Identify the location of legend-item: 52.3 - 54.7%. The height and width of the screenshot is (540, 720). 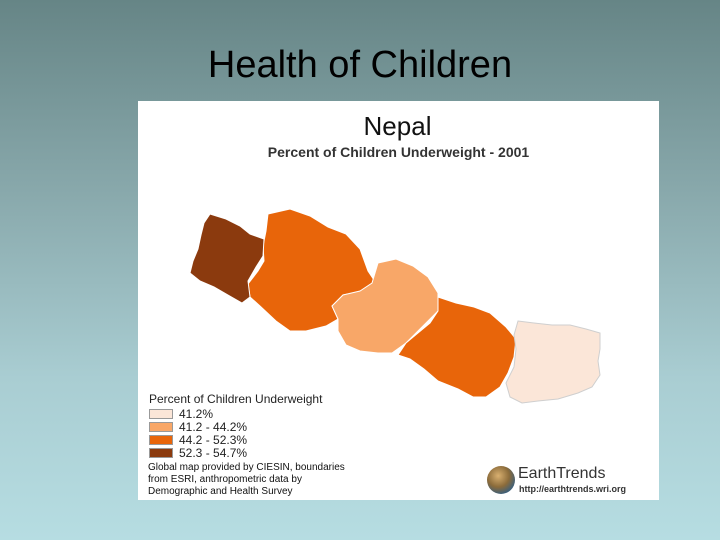
(198, 453).